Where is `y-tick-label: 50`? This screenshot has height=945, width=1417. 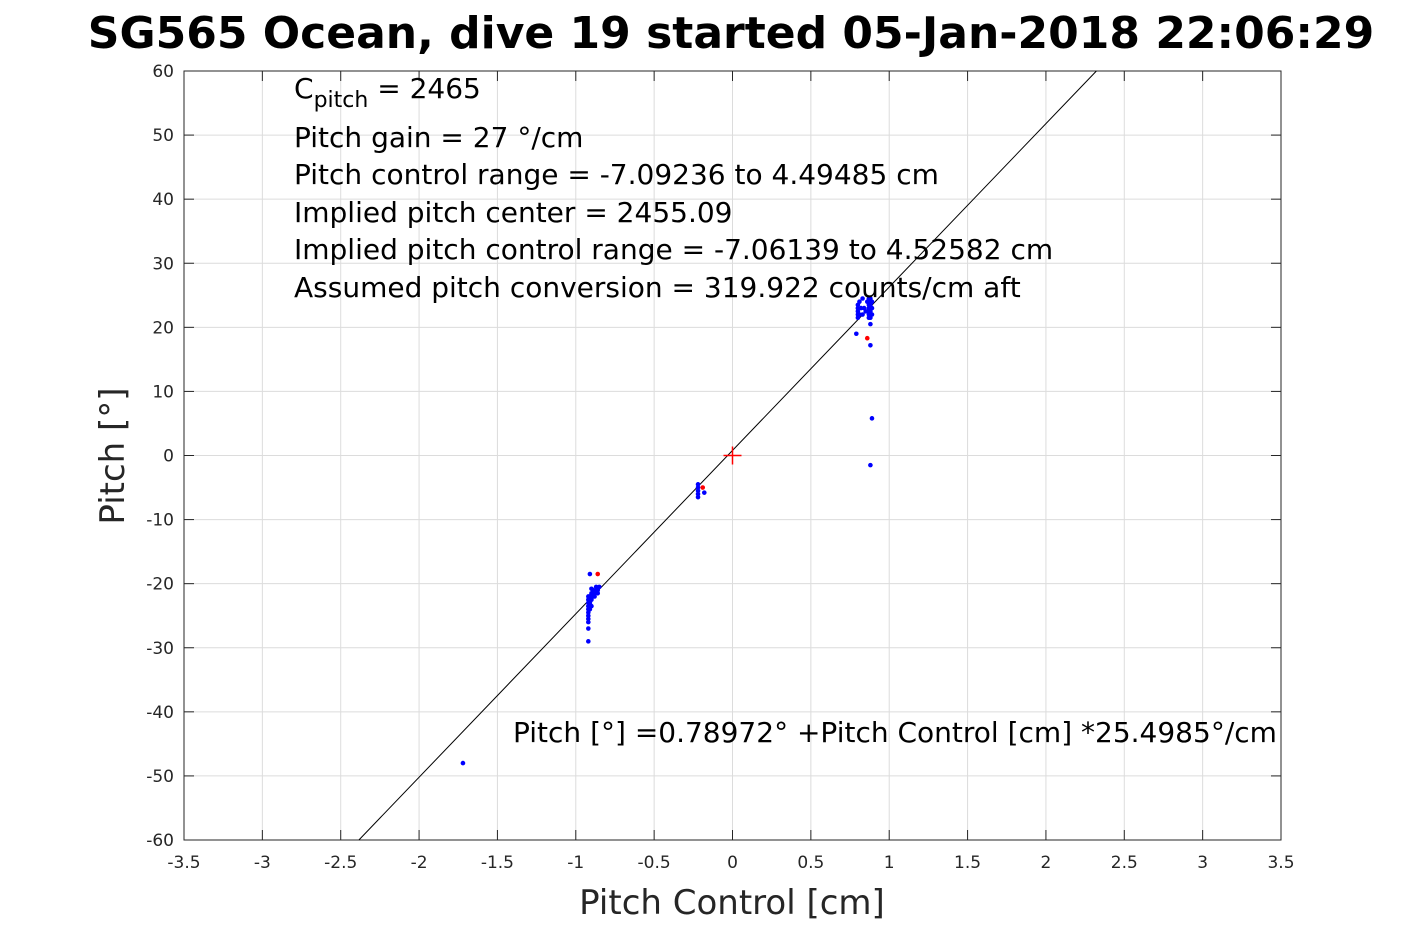
y-tick-label: 50 is located at coordinates (163, 136).